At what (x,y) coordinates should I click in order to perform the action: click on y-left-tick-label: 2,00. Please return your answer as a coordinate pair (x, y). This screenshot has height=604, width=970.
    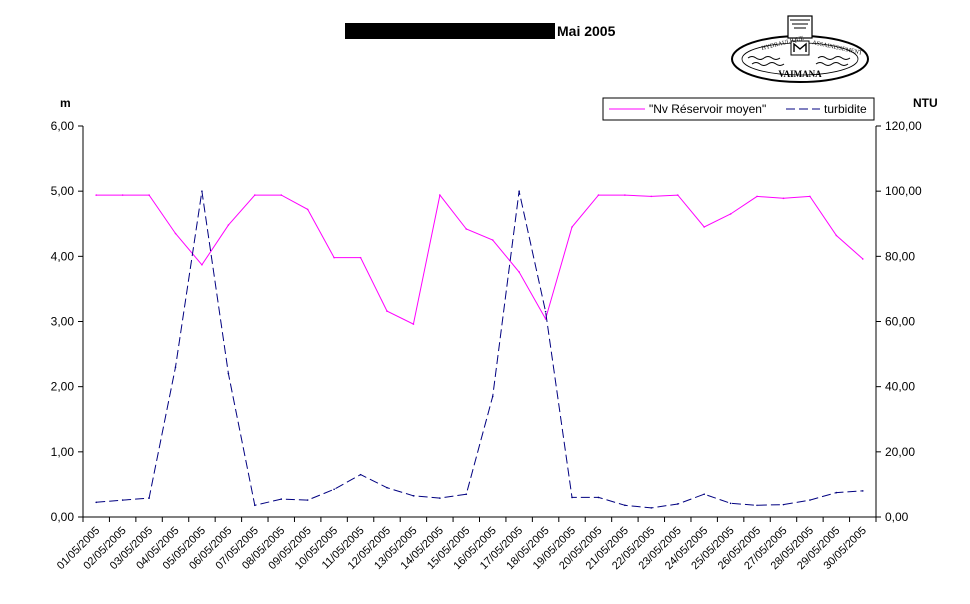
    Looking at the image, I should click on (63, 387).